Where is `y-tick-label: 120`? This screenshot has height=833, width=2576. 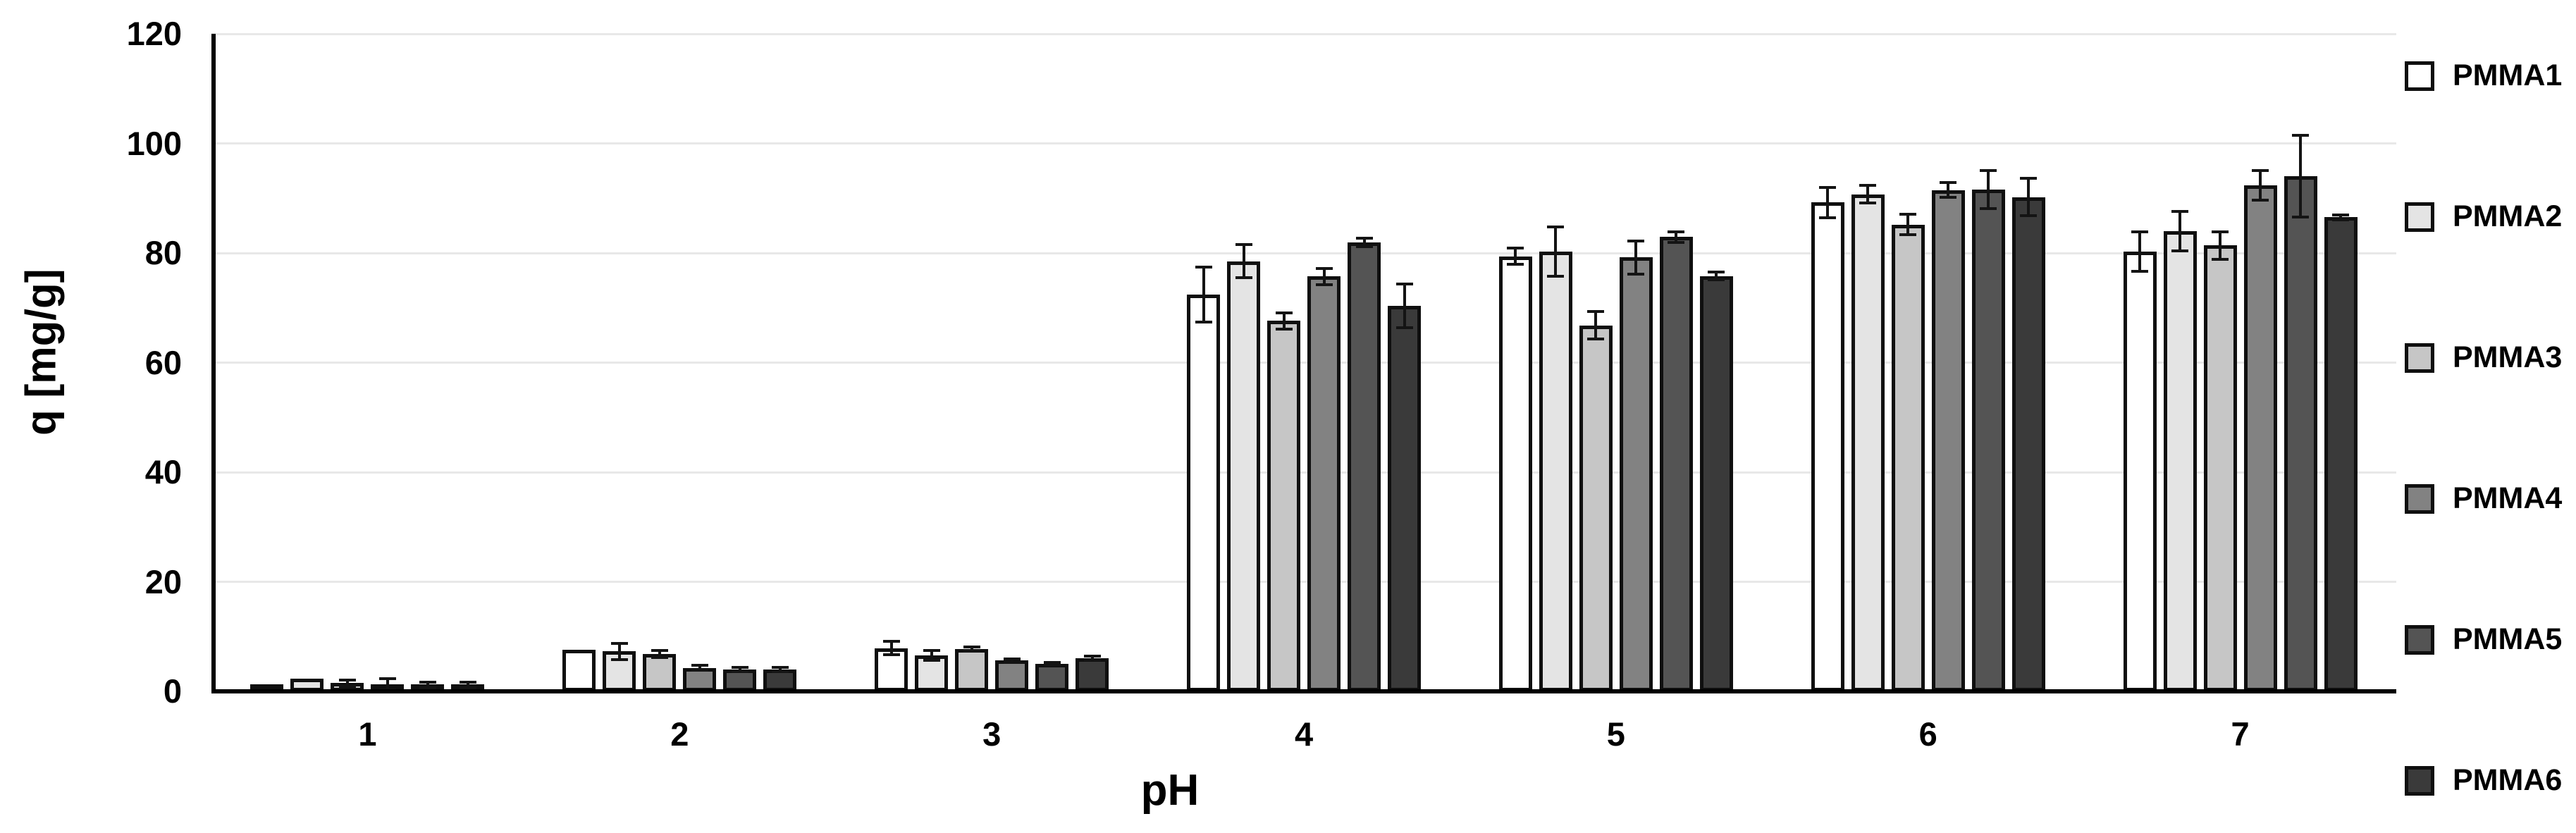
y-tick-label: 120 is located at coordinates (154, 33).